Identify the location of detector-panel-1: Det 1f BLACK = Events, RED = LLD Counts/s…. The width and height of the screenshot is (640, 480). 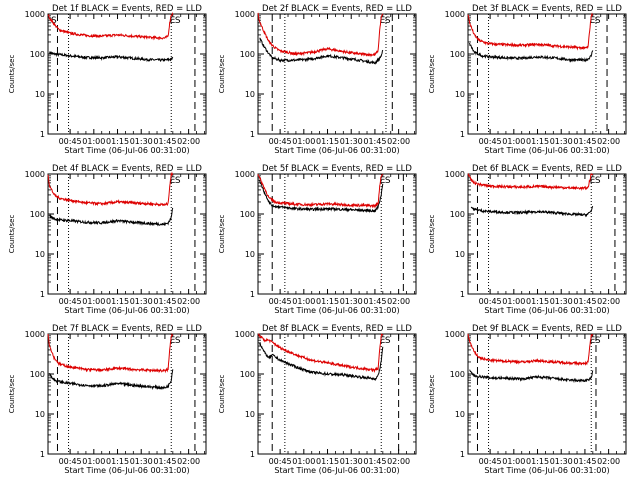
(107, 79).